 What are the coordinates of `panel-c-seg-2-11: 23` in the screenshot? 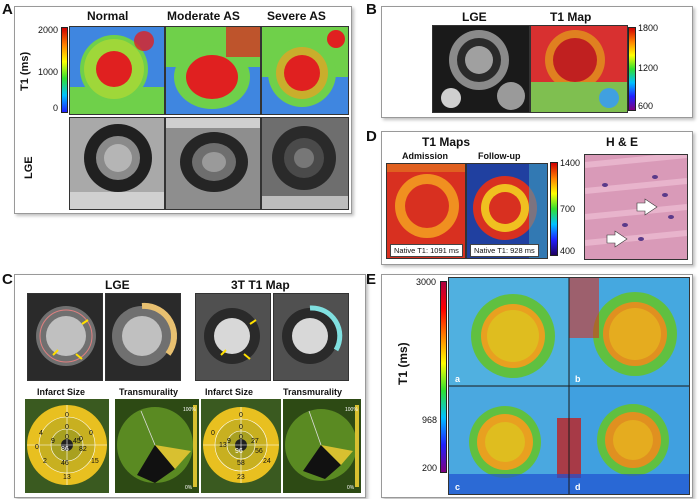 It's located at (241, 477).